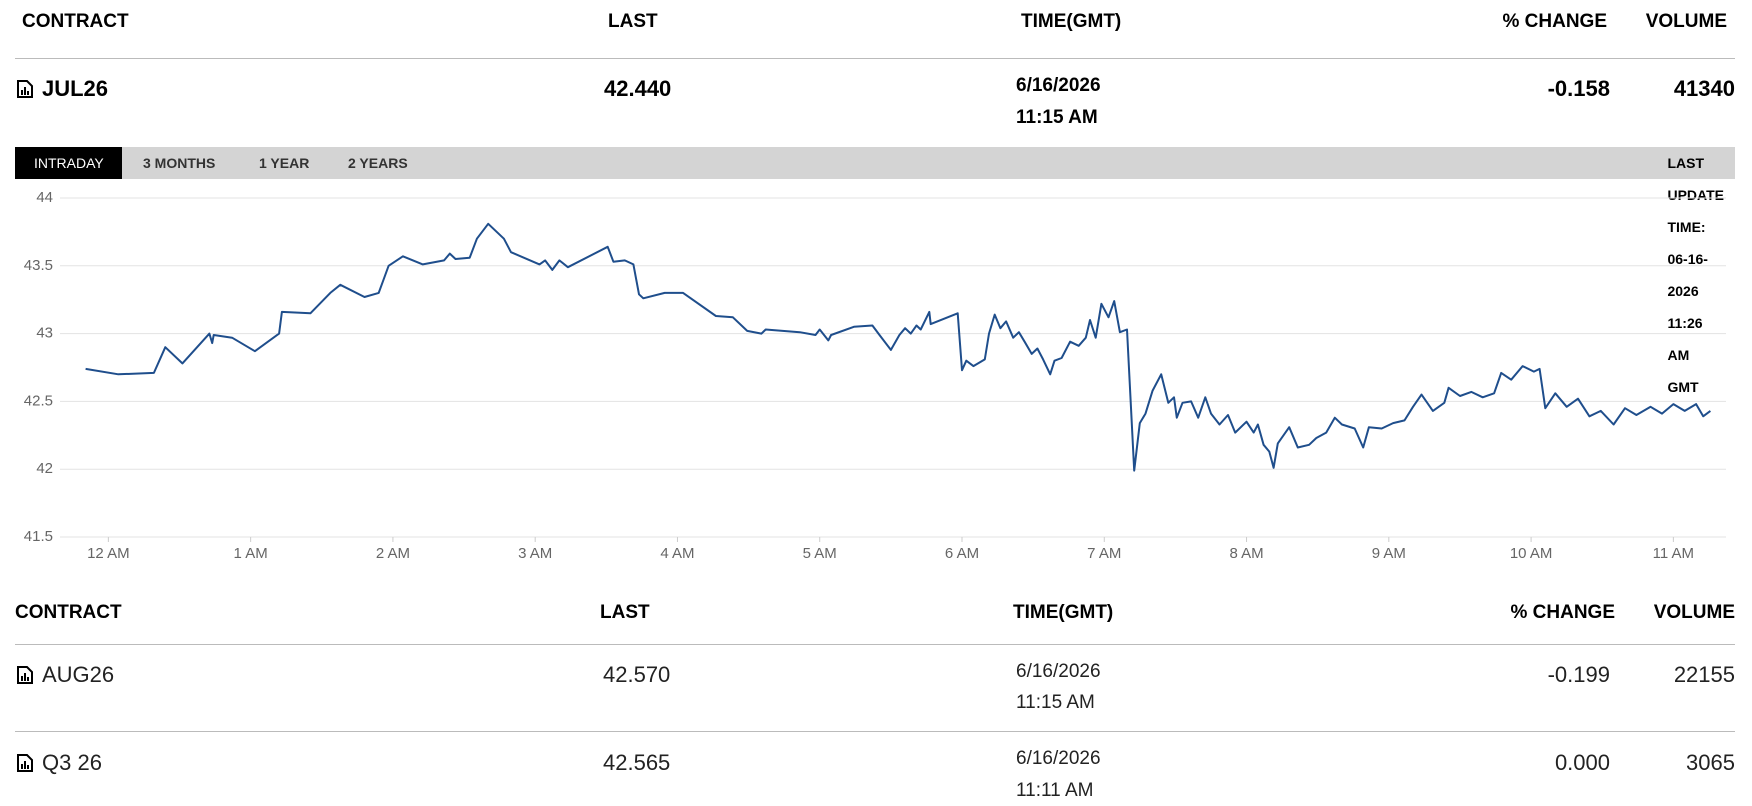 This screenshot has height=806, width=1752. What do you see at coordinates (1704, 88) in the screenshot?
I see `main-volume: 41340` at bounding box center [1704, 88].